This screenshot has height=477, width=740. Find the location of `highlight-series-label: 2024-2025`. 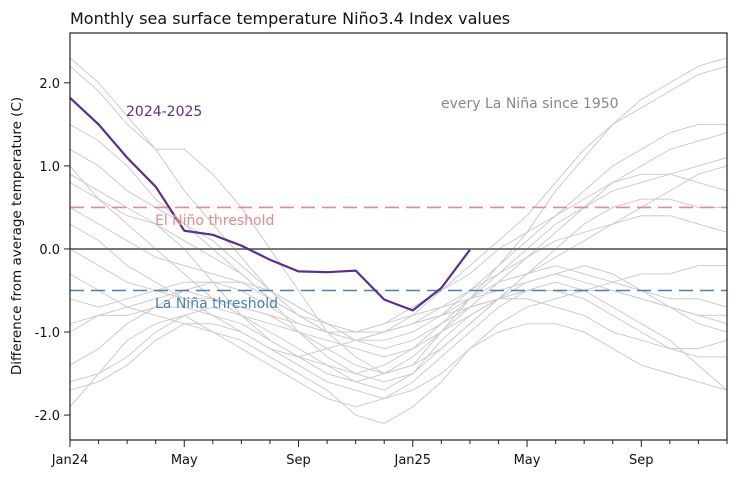

highlight-series-label: 2024-2025 is located at coordinates (164, 112).